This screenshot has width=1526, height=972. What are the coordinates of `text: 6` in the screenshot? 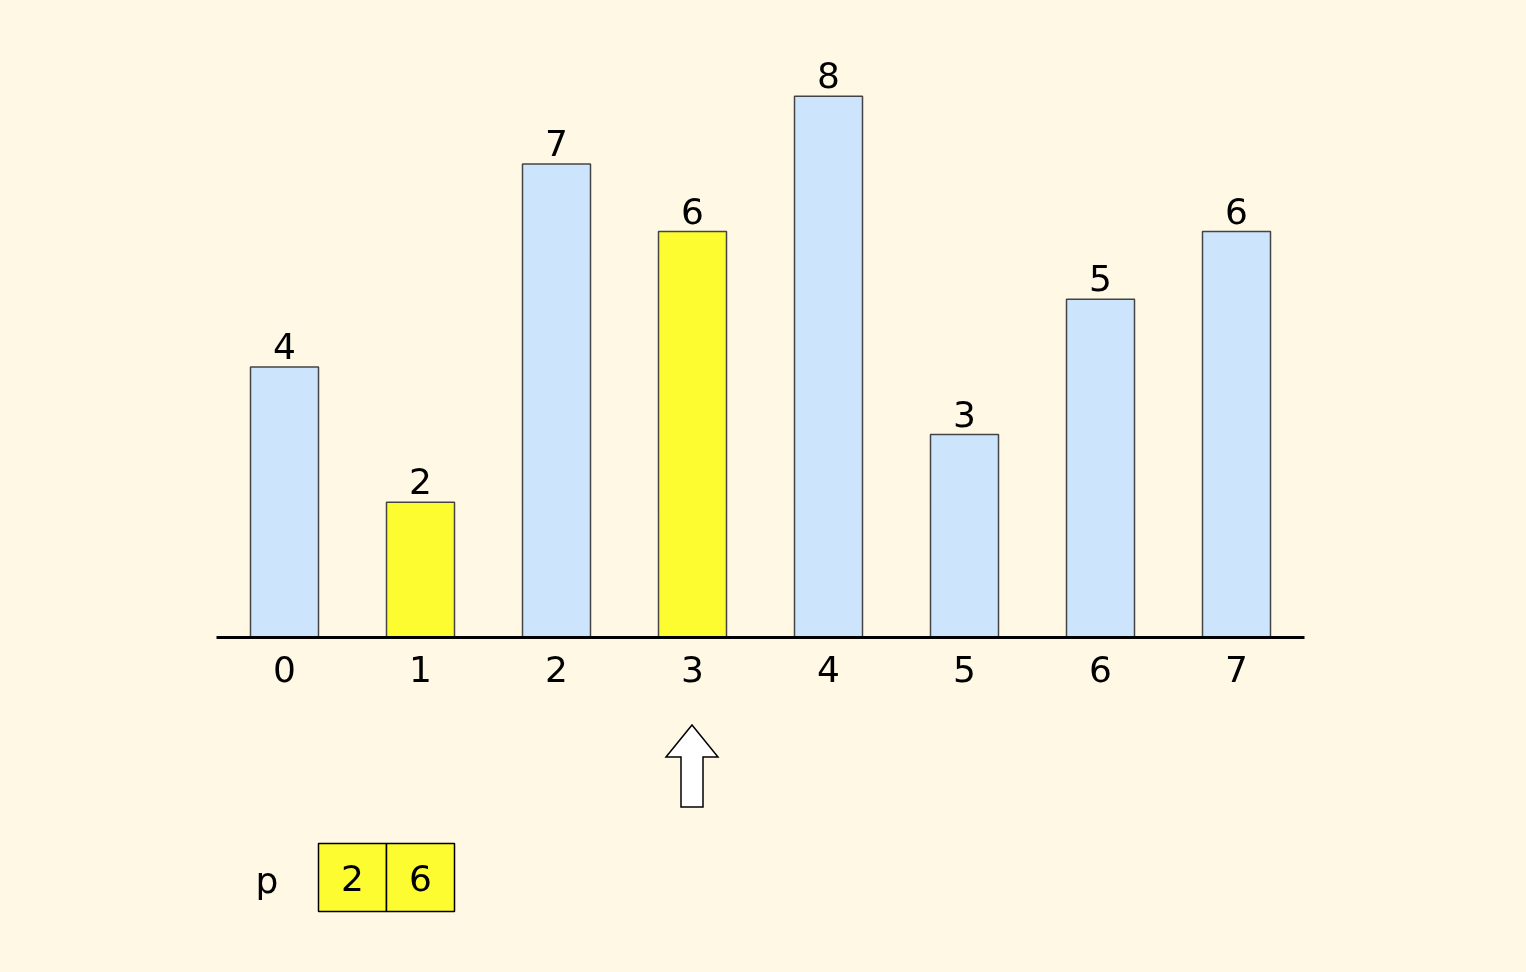 It's located at (420, 878).